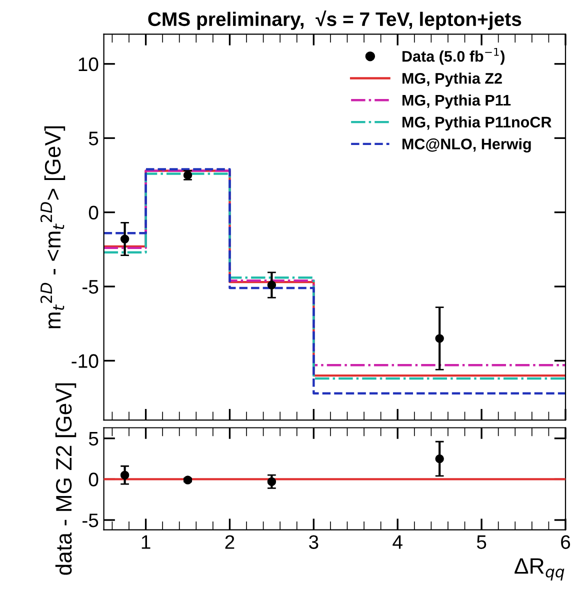  What do you see at coordinates (453, 56) in the screenshot?
I see `legend-label: Data (5.0 fb$^{−1}$)` at bounding box center [453, 56].